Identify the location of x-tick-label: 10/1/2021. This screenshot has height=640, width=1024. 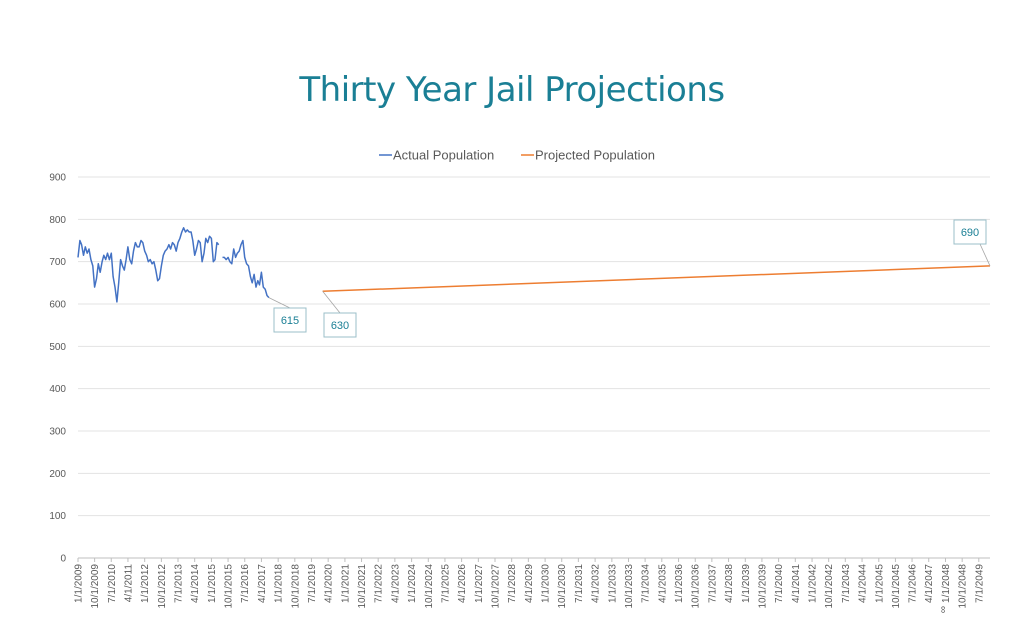
(362, 586).